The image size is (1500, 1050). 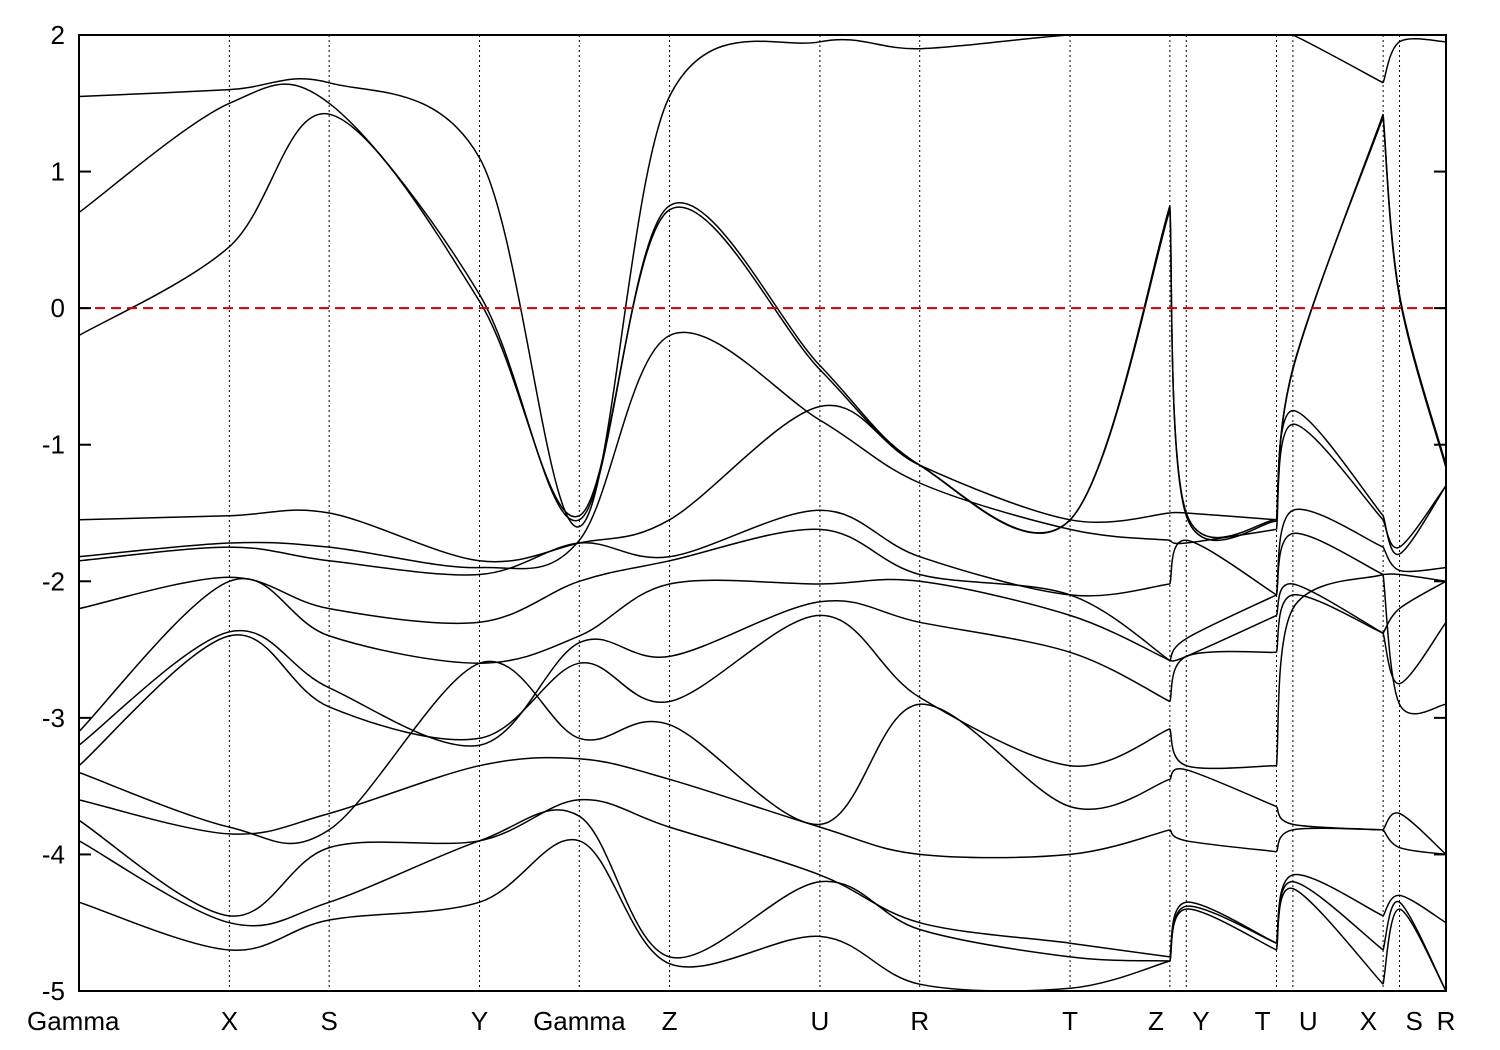 What do you see at coordinates (58, 35) in the screenshot?
I see `y-tick-label: 2` at bounding box center [58, 35].